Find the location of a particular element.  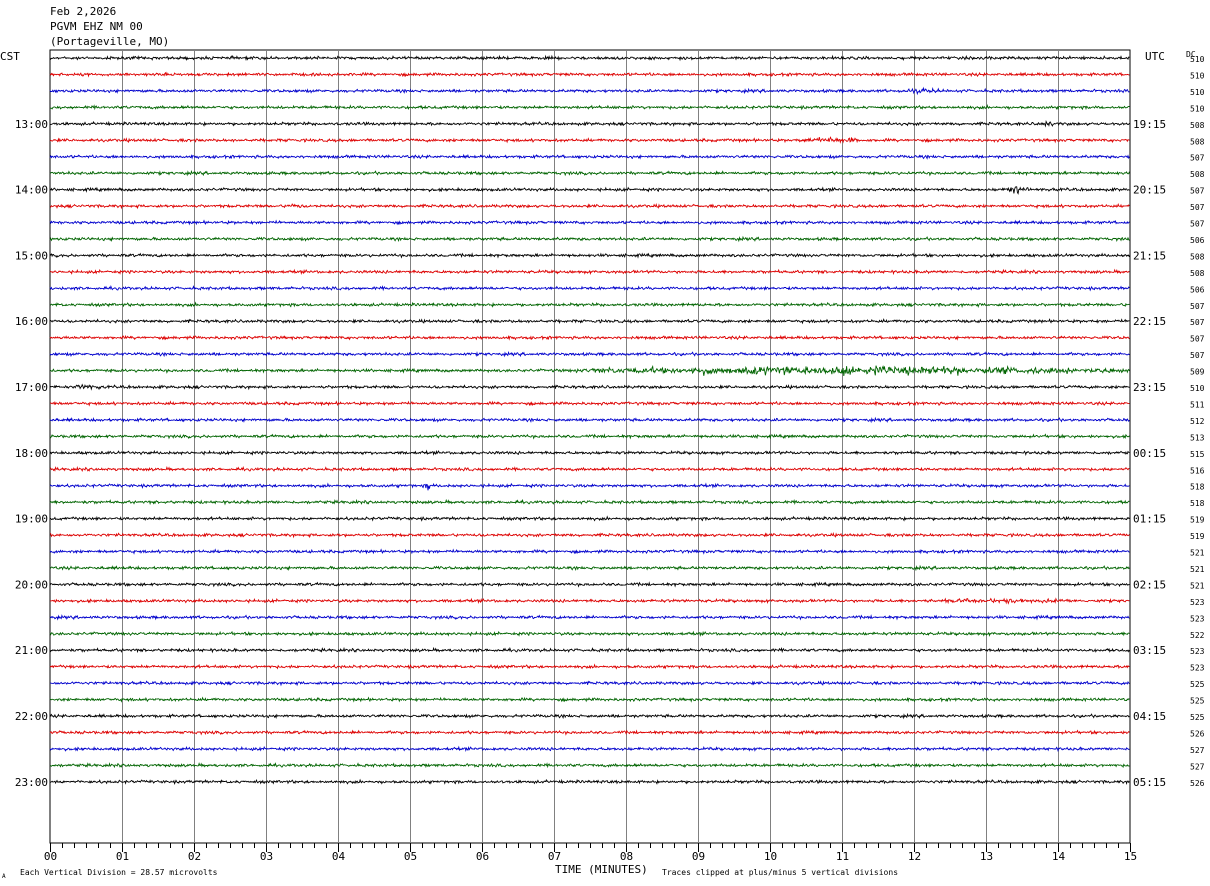

right-hour-label: 21:15 is located at coordinates (1149, 255).